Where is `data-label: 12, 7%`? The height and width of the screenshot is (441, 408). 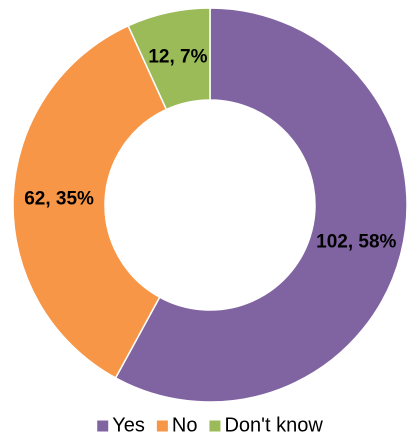 data-label: 12, 7% is located at coordinates (177, 56).